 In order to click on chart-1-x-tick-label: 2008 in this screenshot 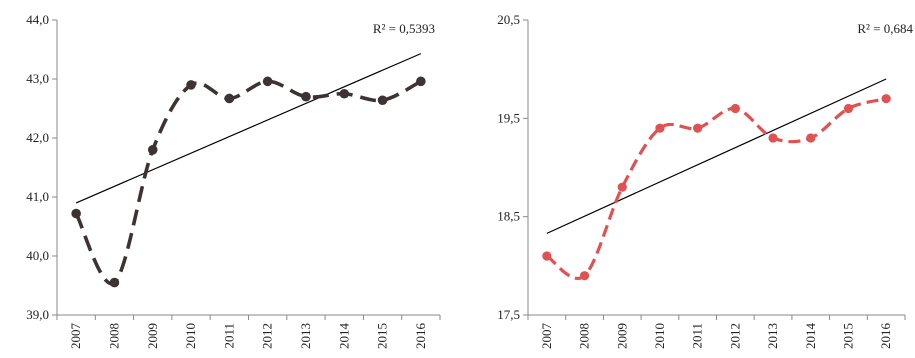, I will do `click(584, 336)`.